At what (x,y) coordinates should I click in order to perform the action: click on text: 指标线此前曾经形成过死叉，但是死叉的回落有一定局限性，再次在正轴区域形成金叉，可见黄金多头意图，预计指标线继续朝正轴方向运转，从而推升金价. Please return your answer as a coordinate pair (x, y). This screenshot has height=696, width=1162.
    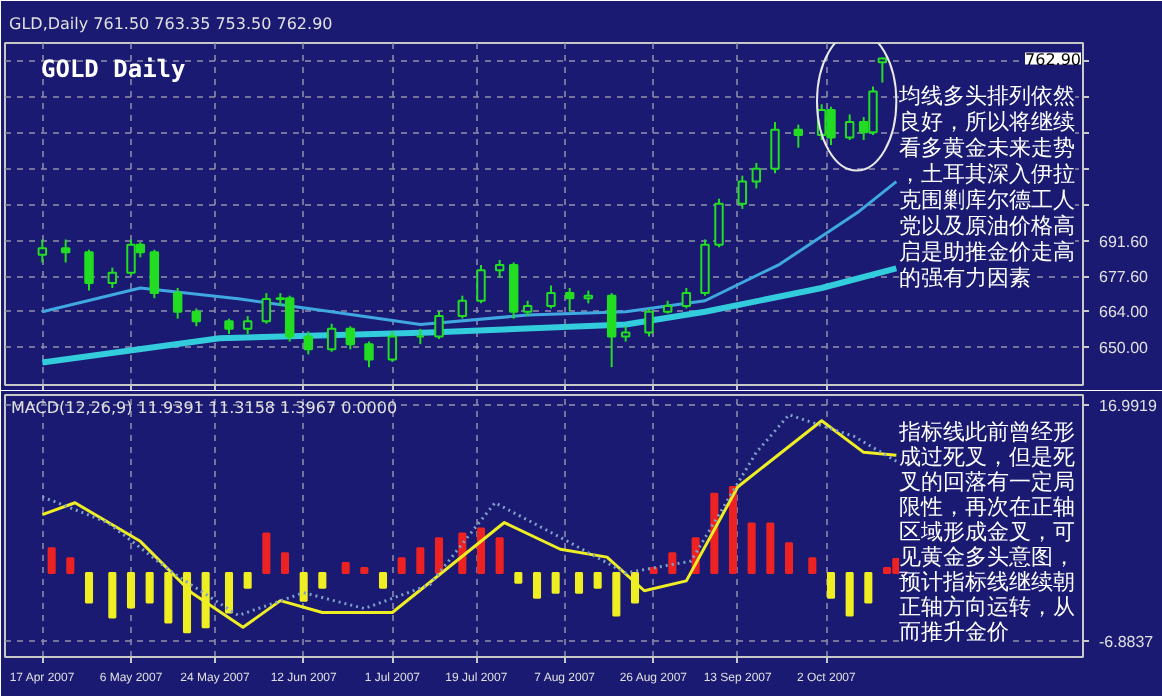
    Looking at the image, I should click on (987, 532).